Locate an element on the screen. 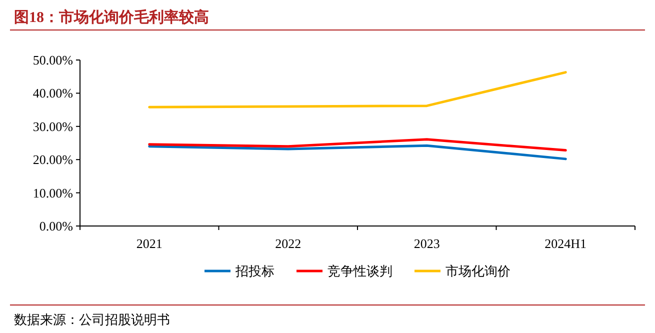  legend-label: 竞争性谈判 is located at coordinates (360, 271).